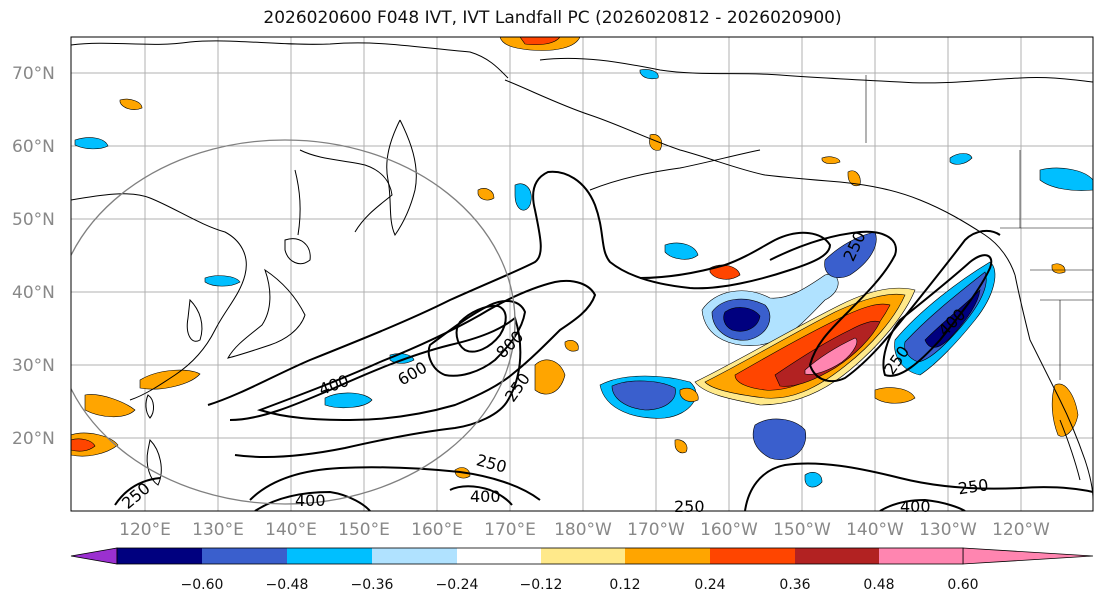 Image resolution: width=1105 pixels, height=604 pixels. What do you see at coordinates (875, 530) in the screenshot?
I see `lon-label: 140°W` at bounding box center [875, 530].